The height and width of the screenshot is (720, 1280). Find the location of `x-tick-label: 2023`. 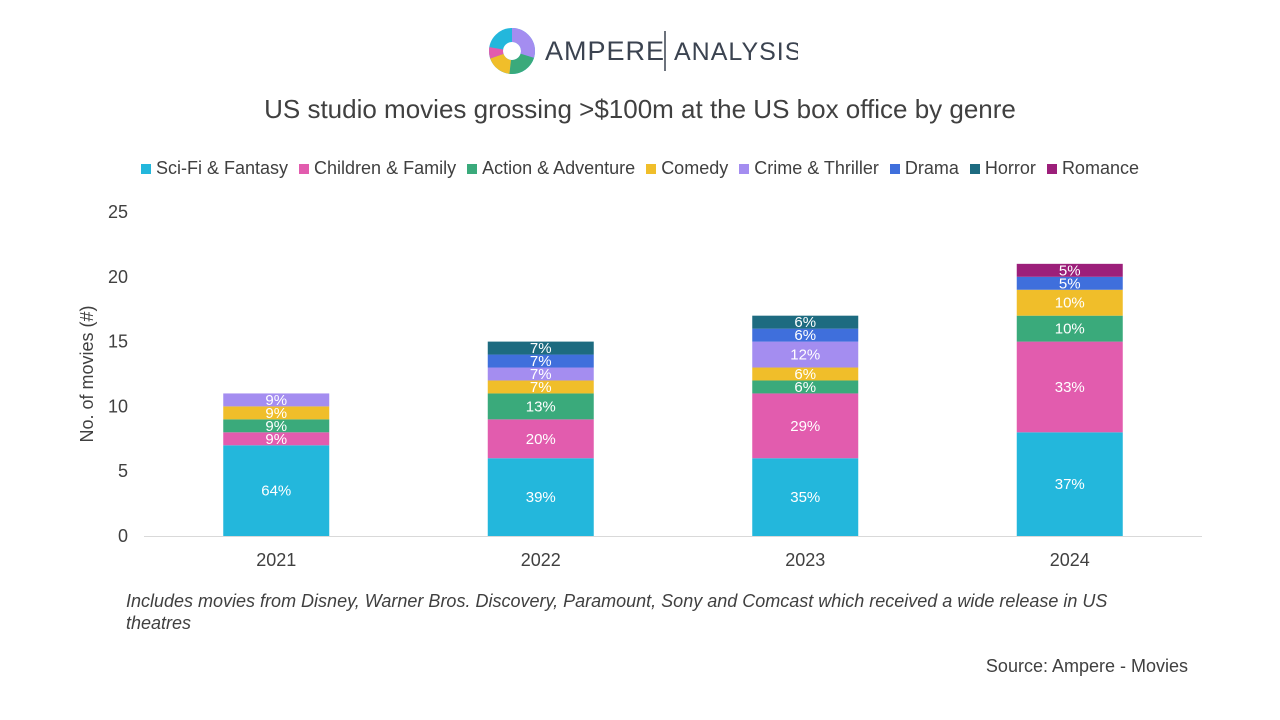

x-tick-label: 2023 is located at coordinates (805, 560).